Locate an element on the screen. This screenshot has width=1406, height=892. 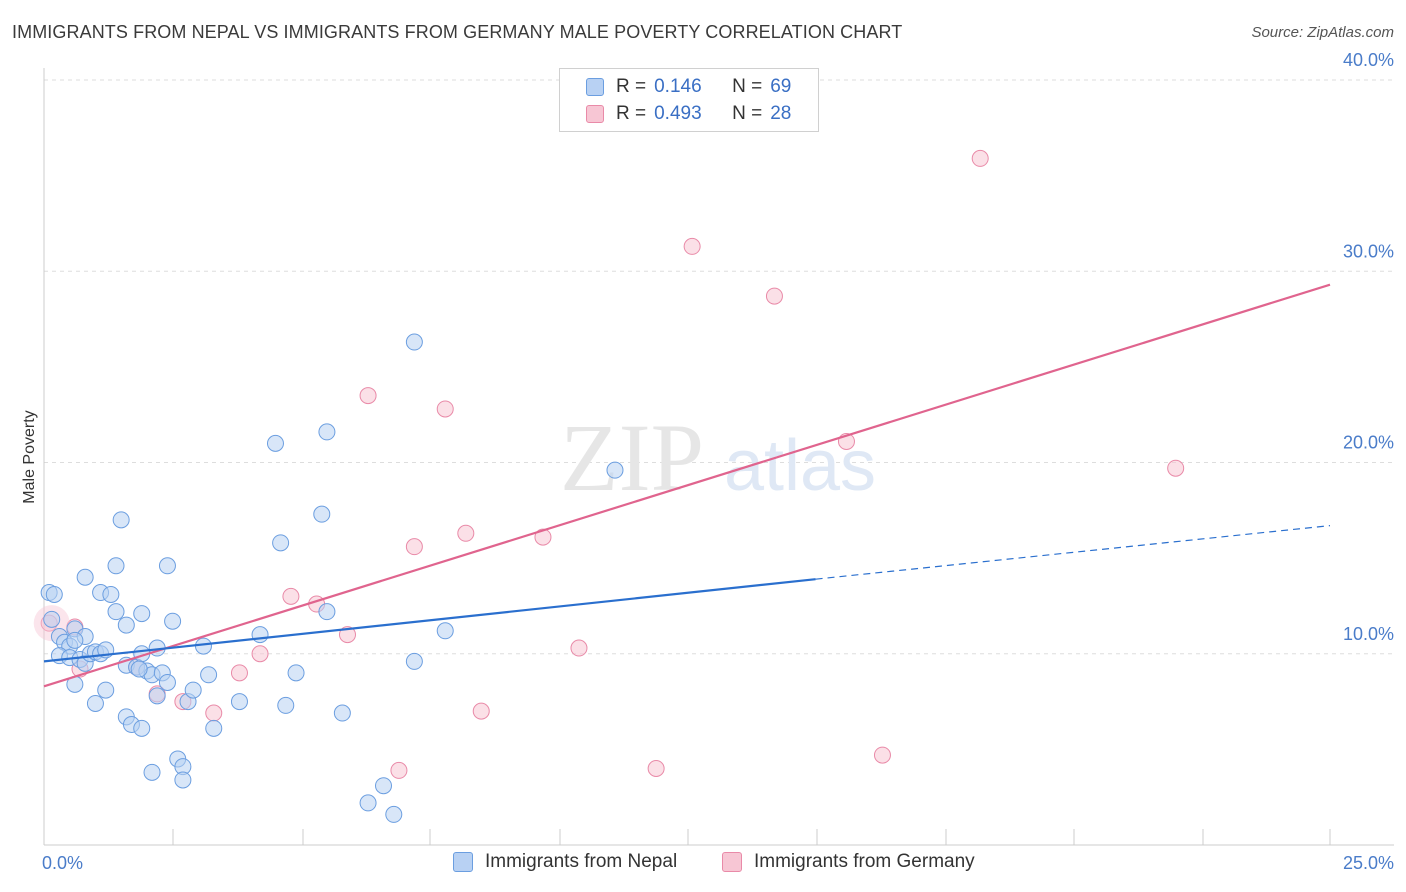
y-axis-label: Male Poverty is located at coordinates (29, 456).